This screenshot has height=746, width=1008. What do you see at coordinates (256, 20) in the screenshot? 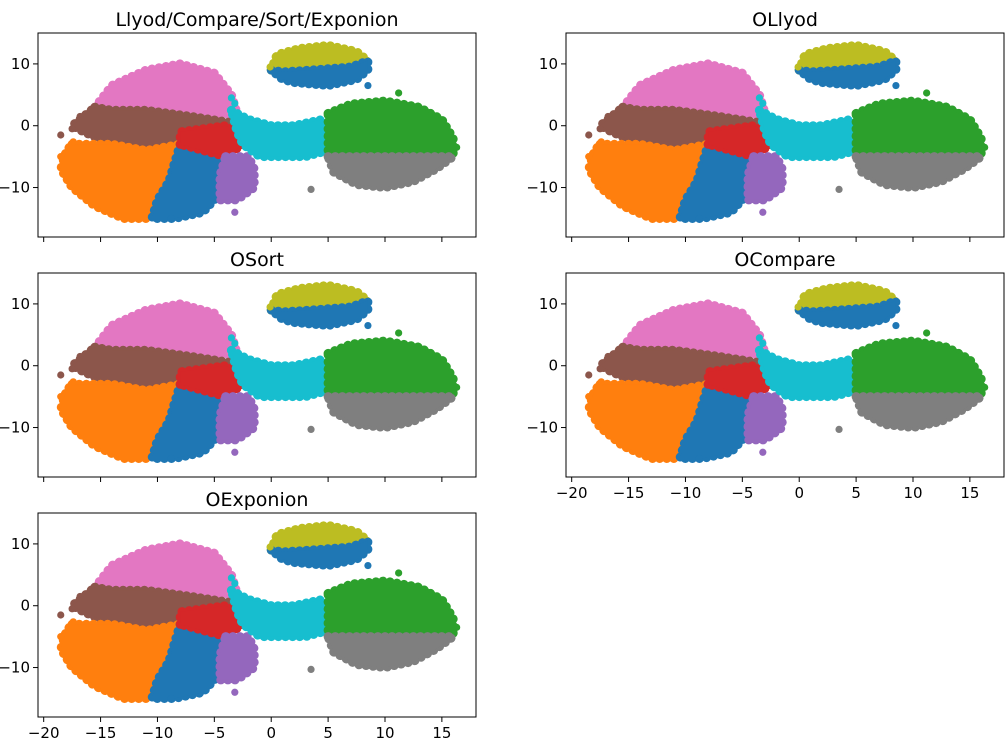
I see `subplot-title: Llyod/Compare/Sort/Exponion` at bounding box center [256, 20].